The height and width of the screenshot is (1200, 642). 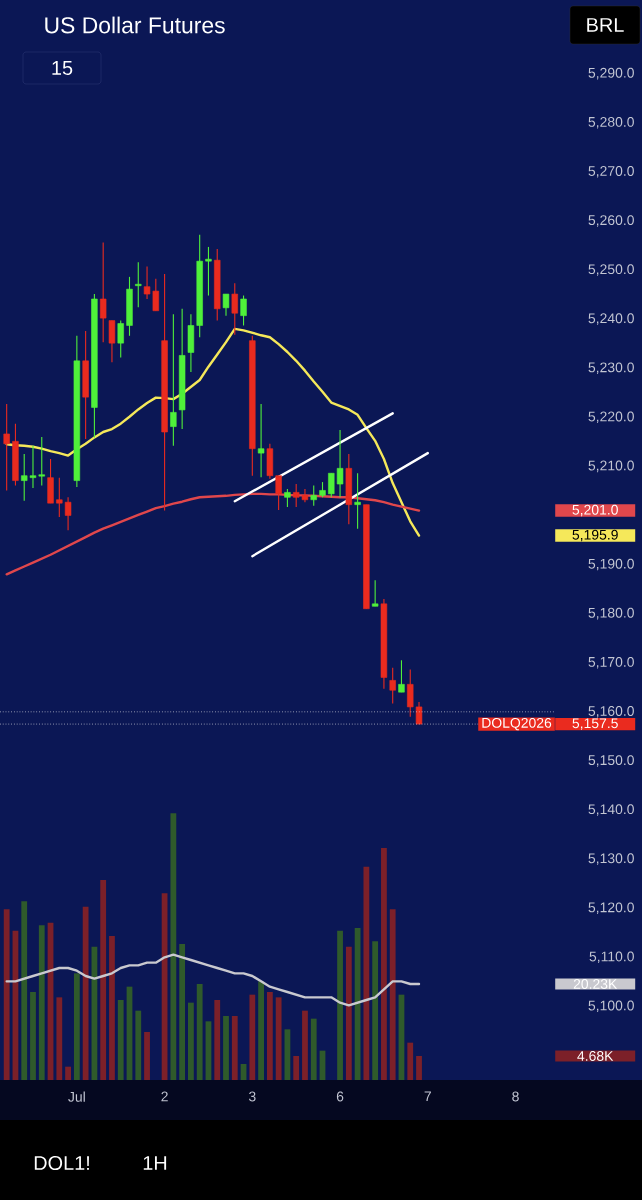 I want to click on y-tick-label: 5,220.0, so click(x=611, y=417).